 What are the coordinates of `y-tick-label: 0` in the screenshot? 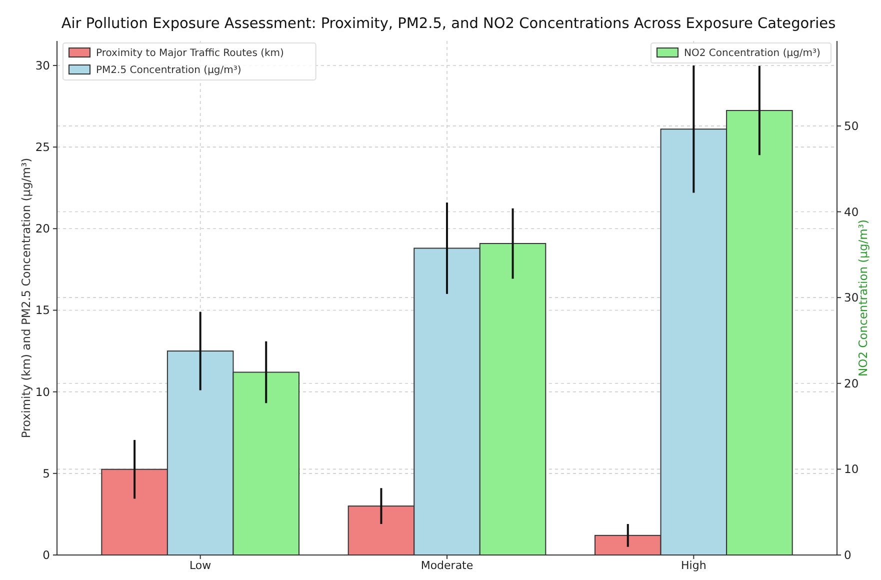 It's located at (46, 555).